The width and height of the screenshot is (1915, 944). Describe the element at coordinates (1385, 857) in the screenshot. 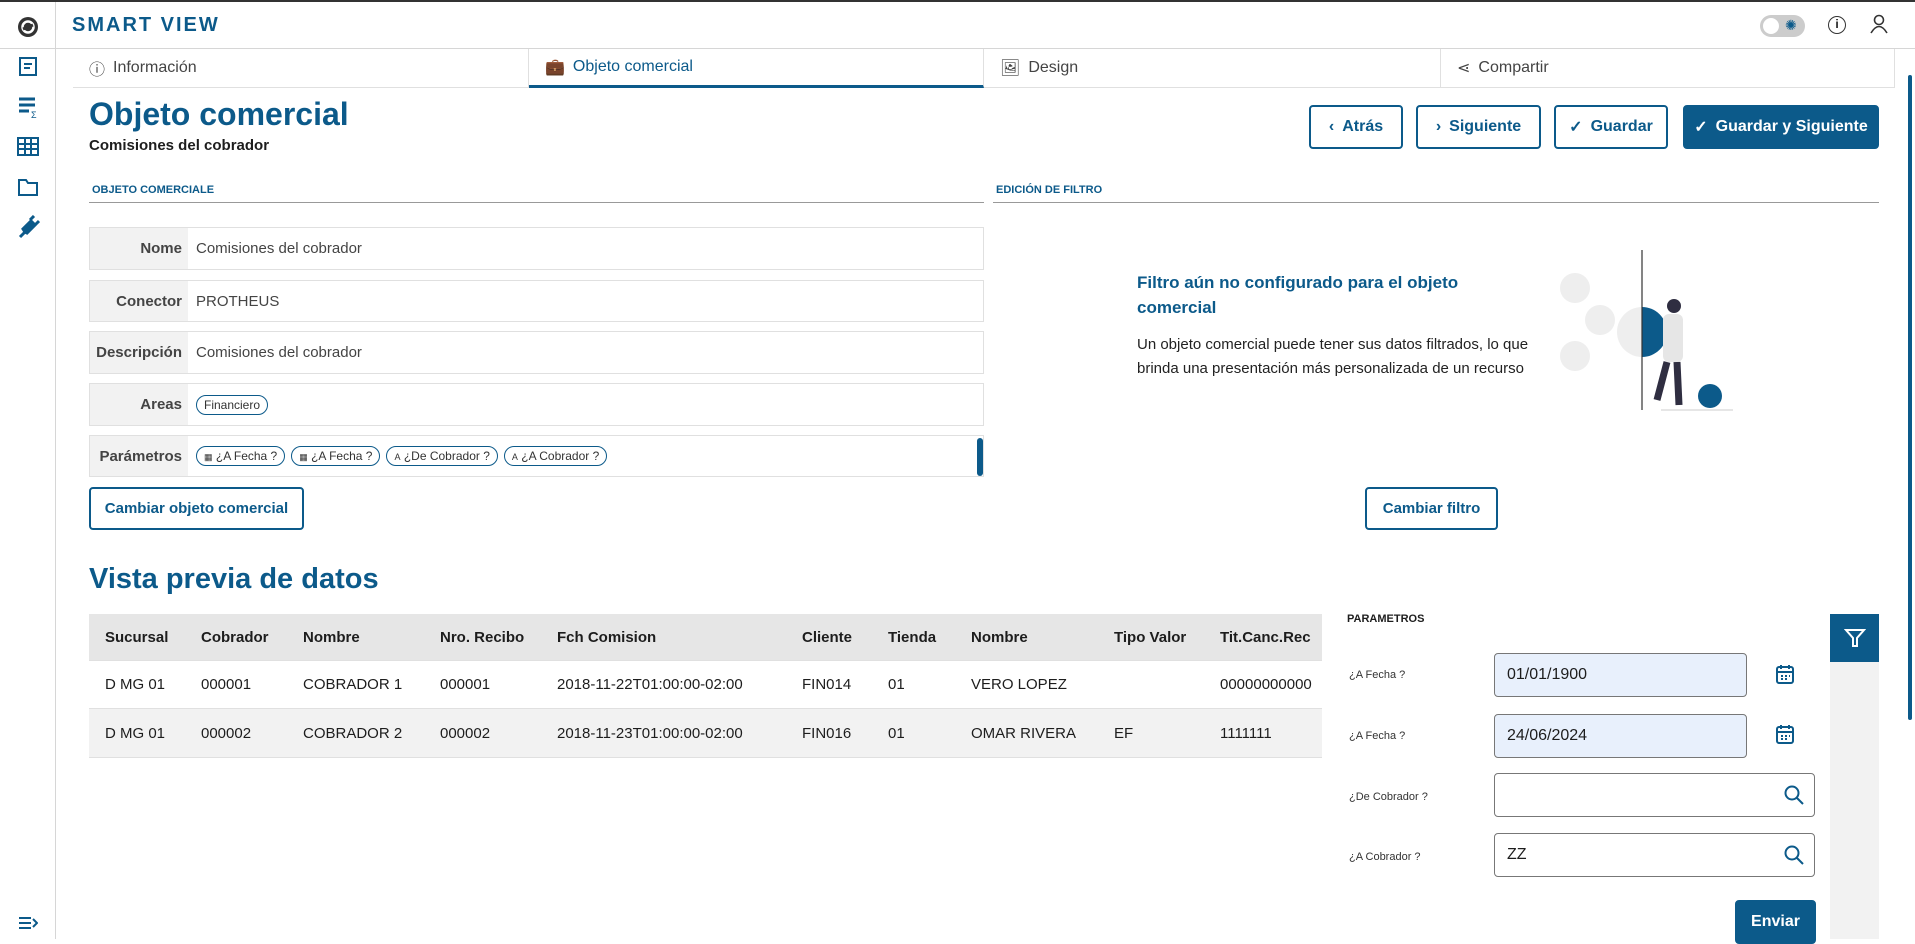

I see `param-label: ¿A Cobrador ?` at that location.